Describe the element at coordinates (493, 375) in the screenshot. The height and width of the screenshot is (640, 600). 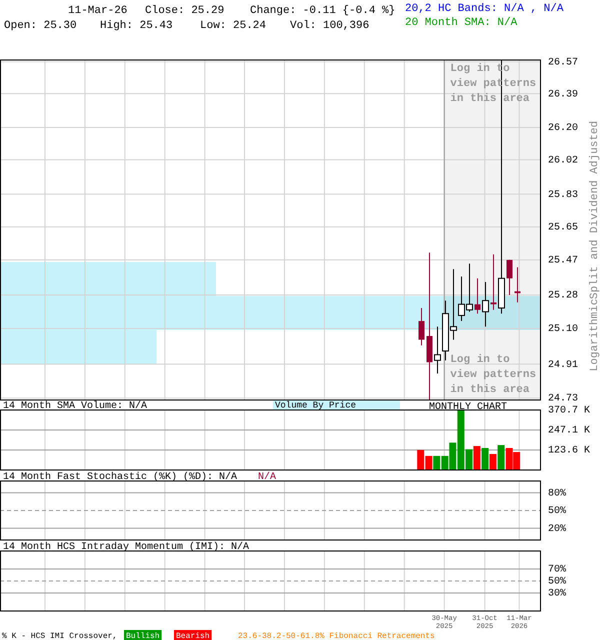
I see `annotation: Log in to view patterns in this area` at that location.